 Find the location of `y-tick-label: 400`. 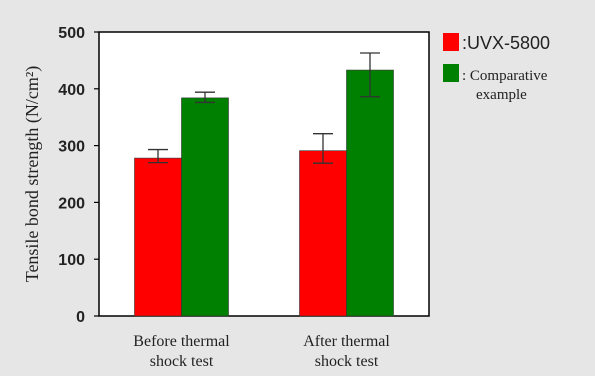

y-tick-label: 400 is located at coordinates (71, 90).